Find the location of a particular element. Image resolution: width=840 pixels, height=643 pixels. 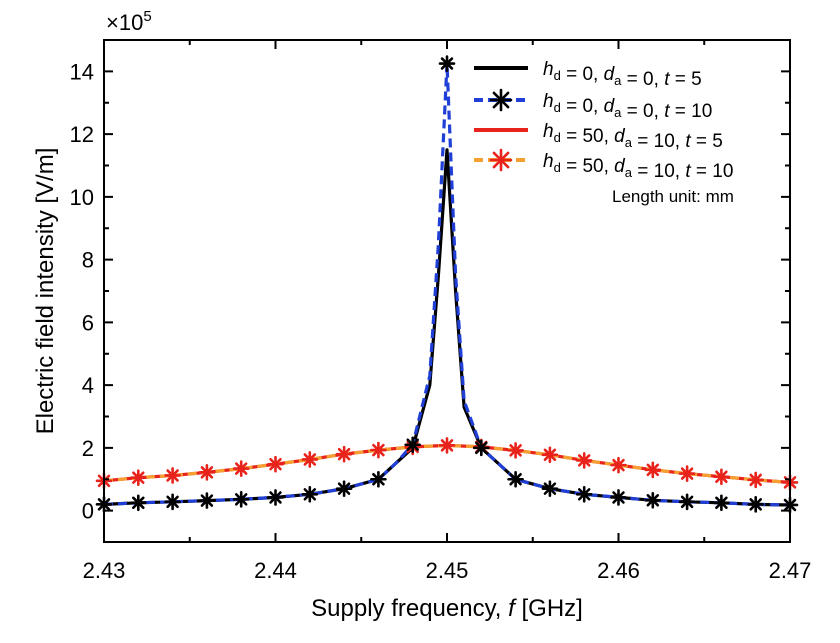

x-tick-label: 2.45 is located at coordinates (447, 570).